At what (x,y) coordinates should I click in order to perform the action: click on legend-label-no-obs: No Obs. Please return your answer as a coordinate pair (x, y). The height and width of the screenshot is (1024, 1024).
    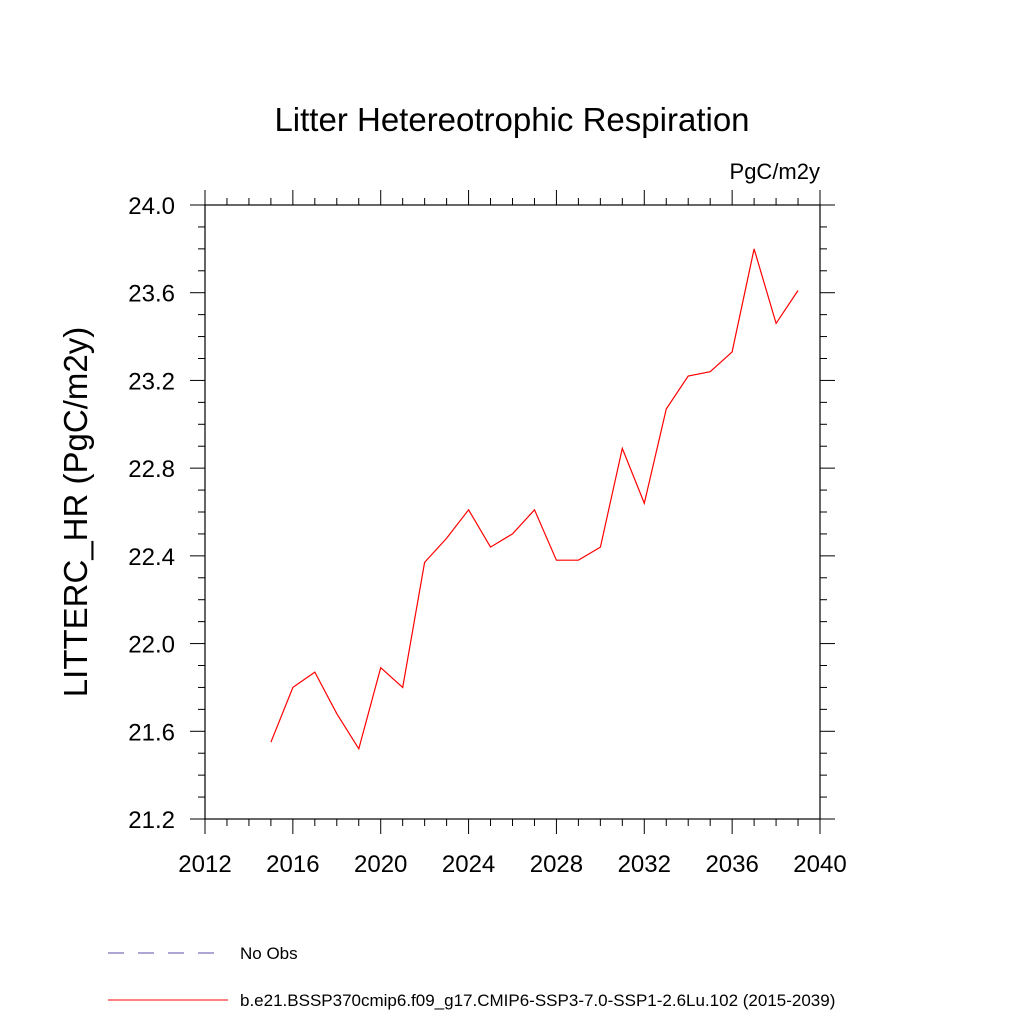
    Looking at the image, I should click on (269, 953).